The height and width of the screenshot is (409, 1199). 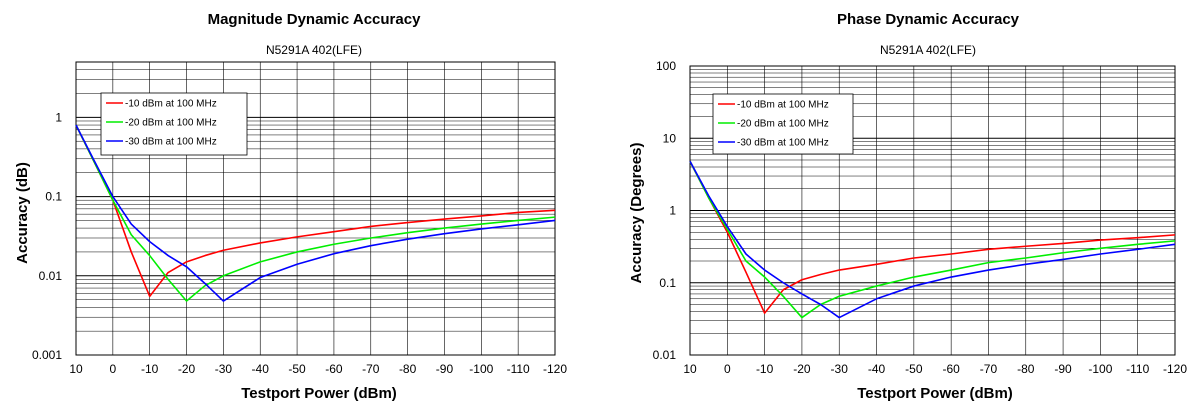 What do you see at coordinates (636, 213) in the screenshot?
I see `y-axis-label: Accuracy (Degrees)` at bounding box center [636, 213].